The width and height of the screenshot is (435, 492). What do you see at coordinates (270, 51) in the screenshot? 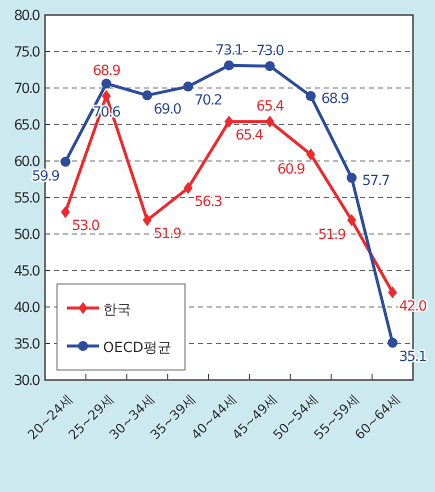
I see `data-label: 73.0` at bounding box center [270, 51].